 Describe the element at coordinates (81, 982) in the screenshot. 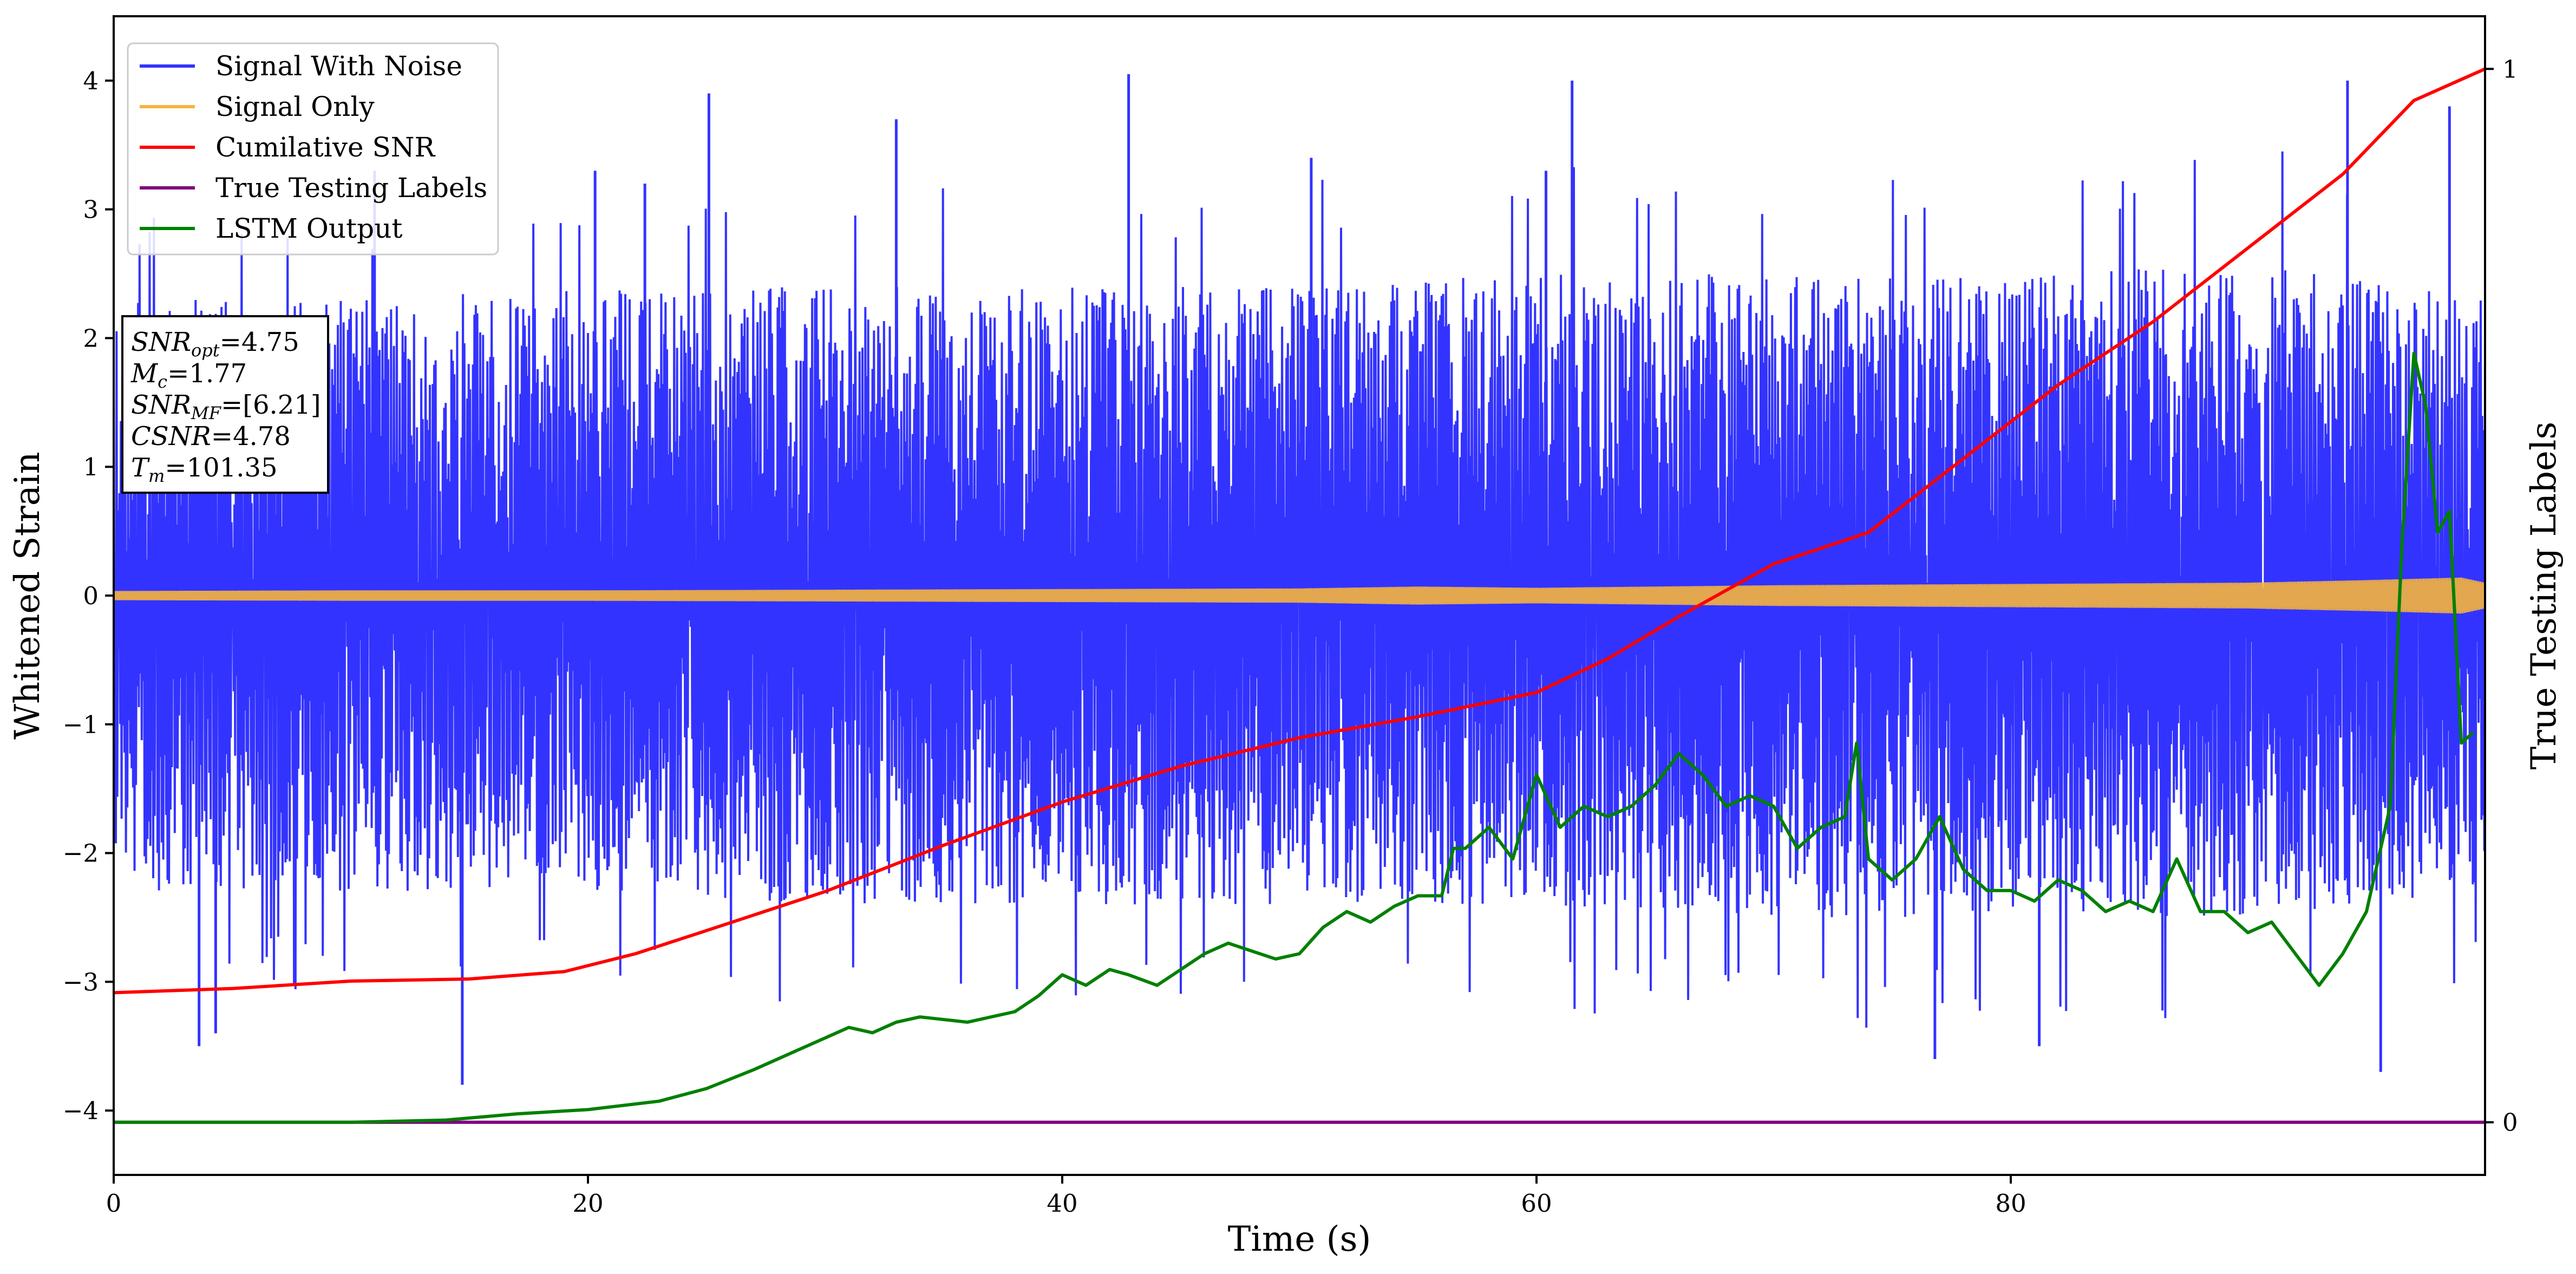

I see `y-tick-label: −3` at that location.